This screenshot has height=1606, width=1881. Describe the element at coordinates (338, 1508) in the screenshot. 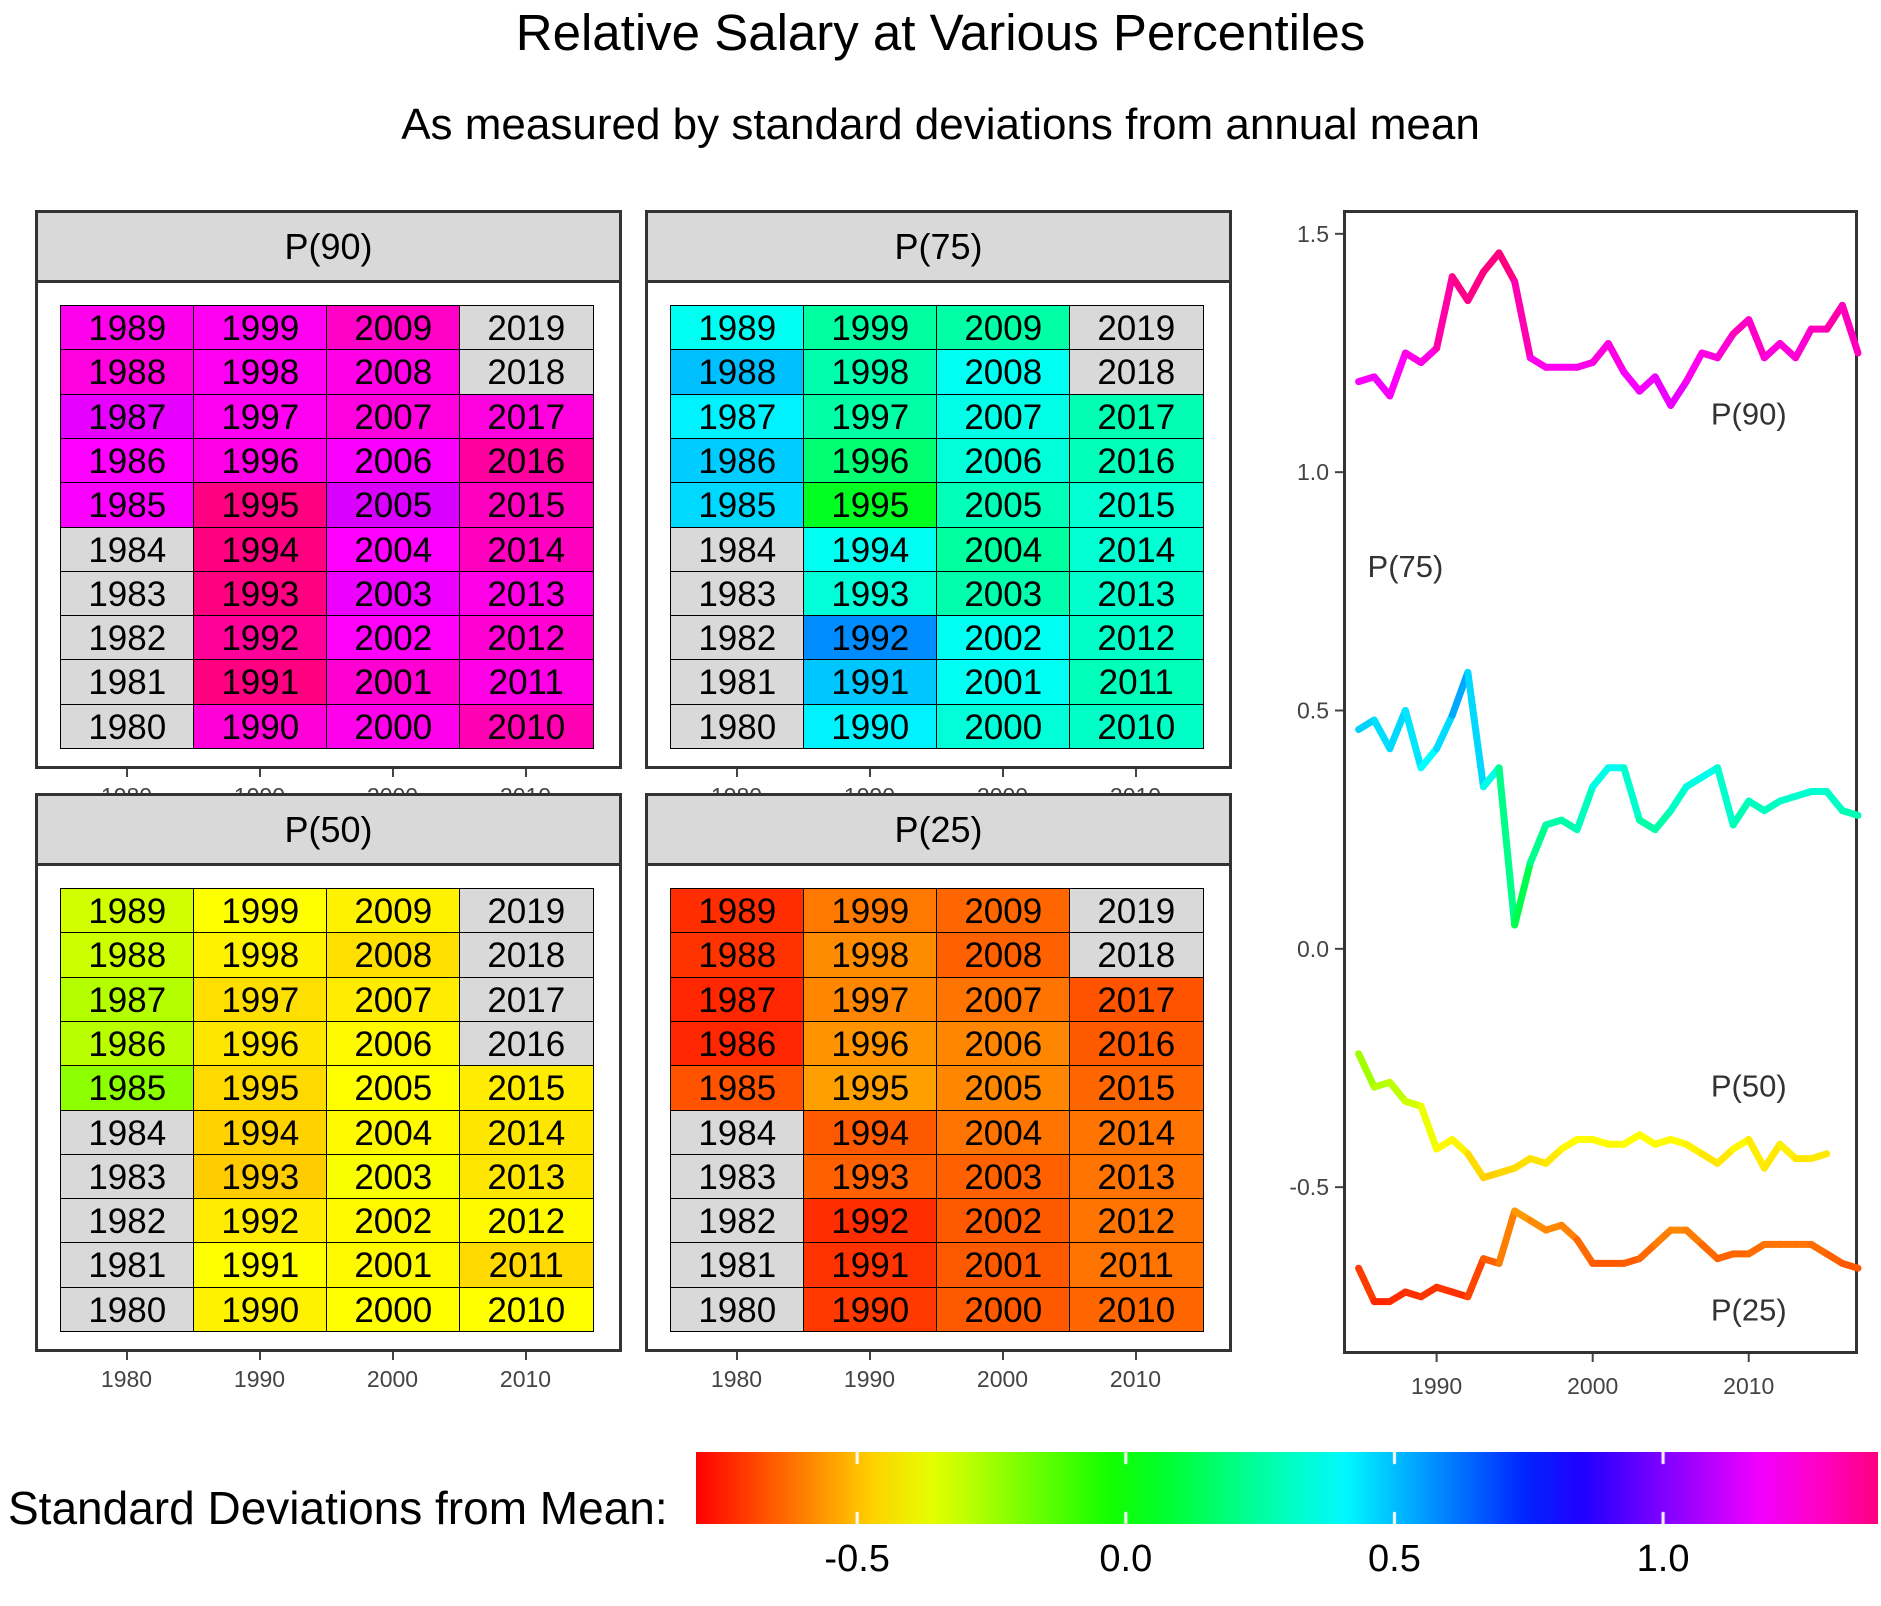

I see `legend-title: Standard Deviations from Mean:` at that location.